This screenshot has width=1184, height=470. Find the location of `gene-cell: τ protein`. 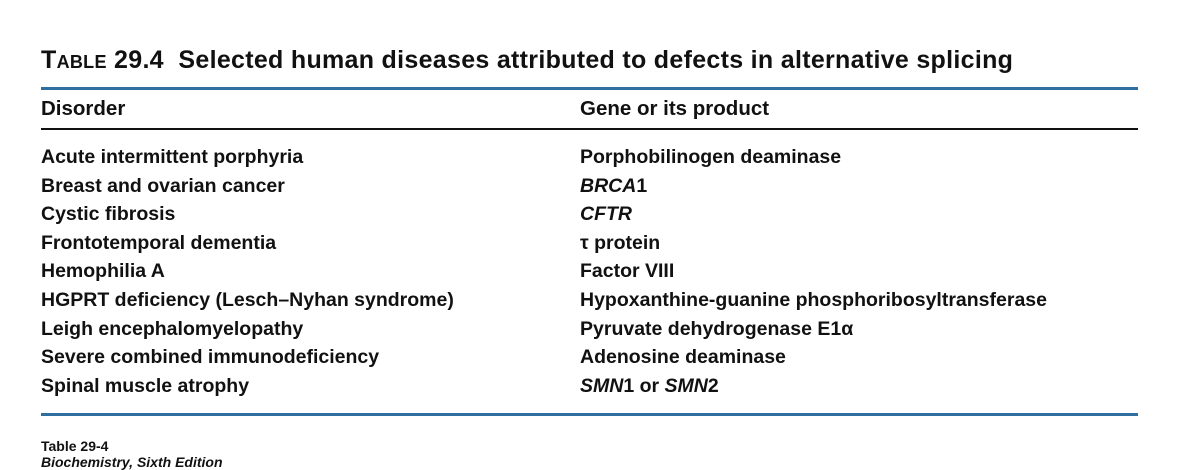

gene-cell: τ protein is located at coordinates (620, 243).